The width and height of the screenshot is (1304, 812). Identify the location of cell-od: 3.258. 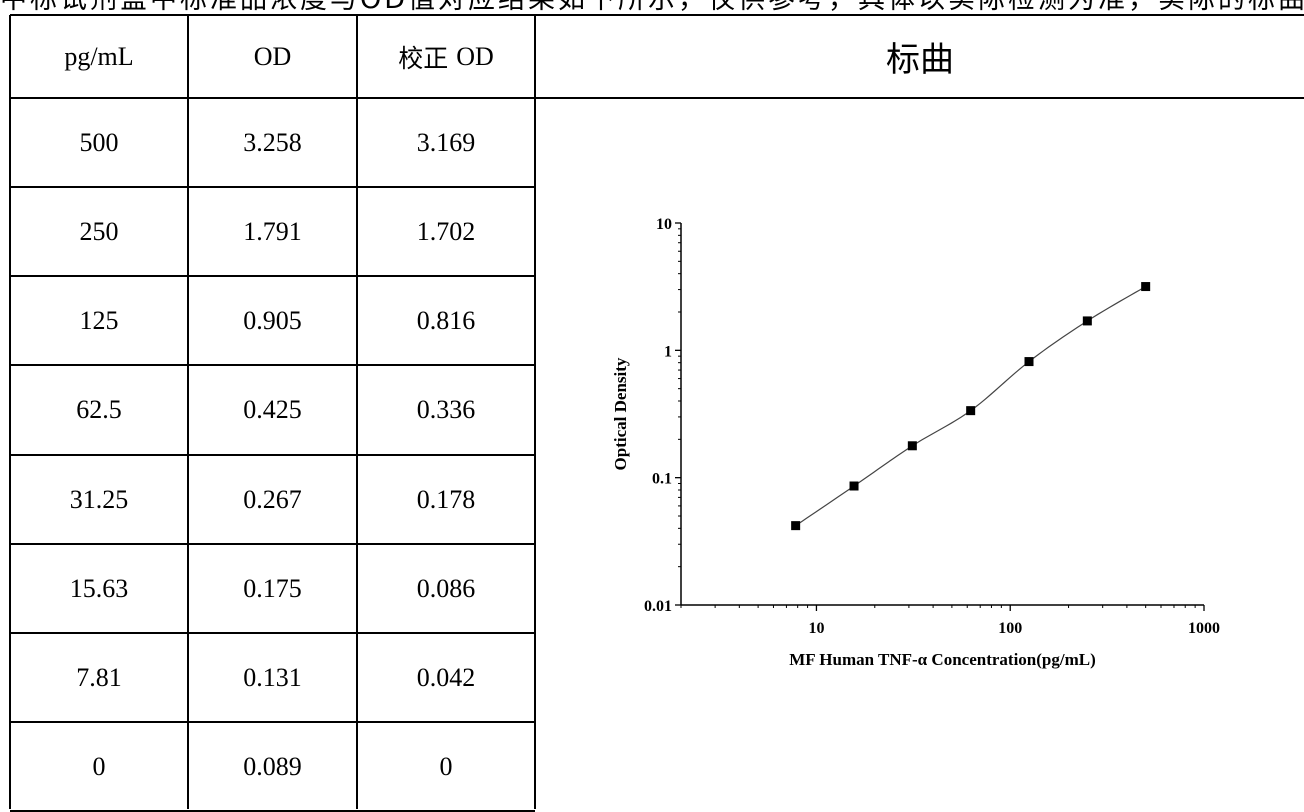
(272, 142).